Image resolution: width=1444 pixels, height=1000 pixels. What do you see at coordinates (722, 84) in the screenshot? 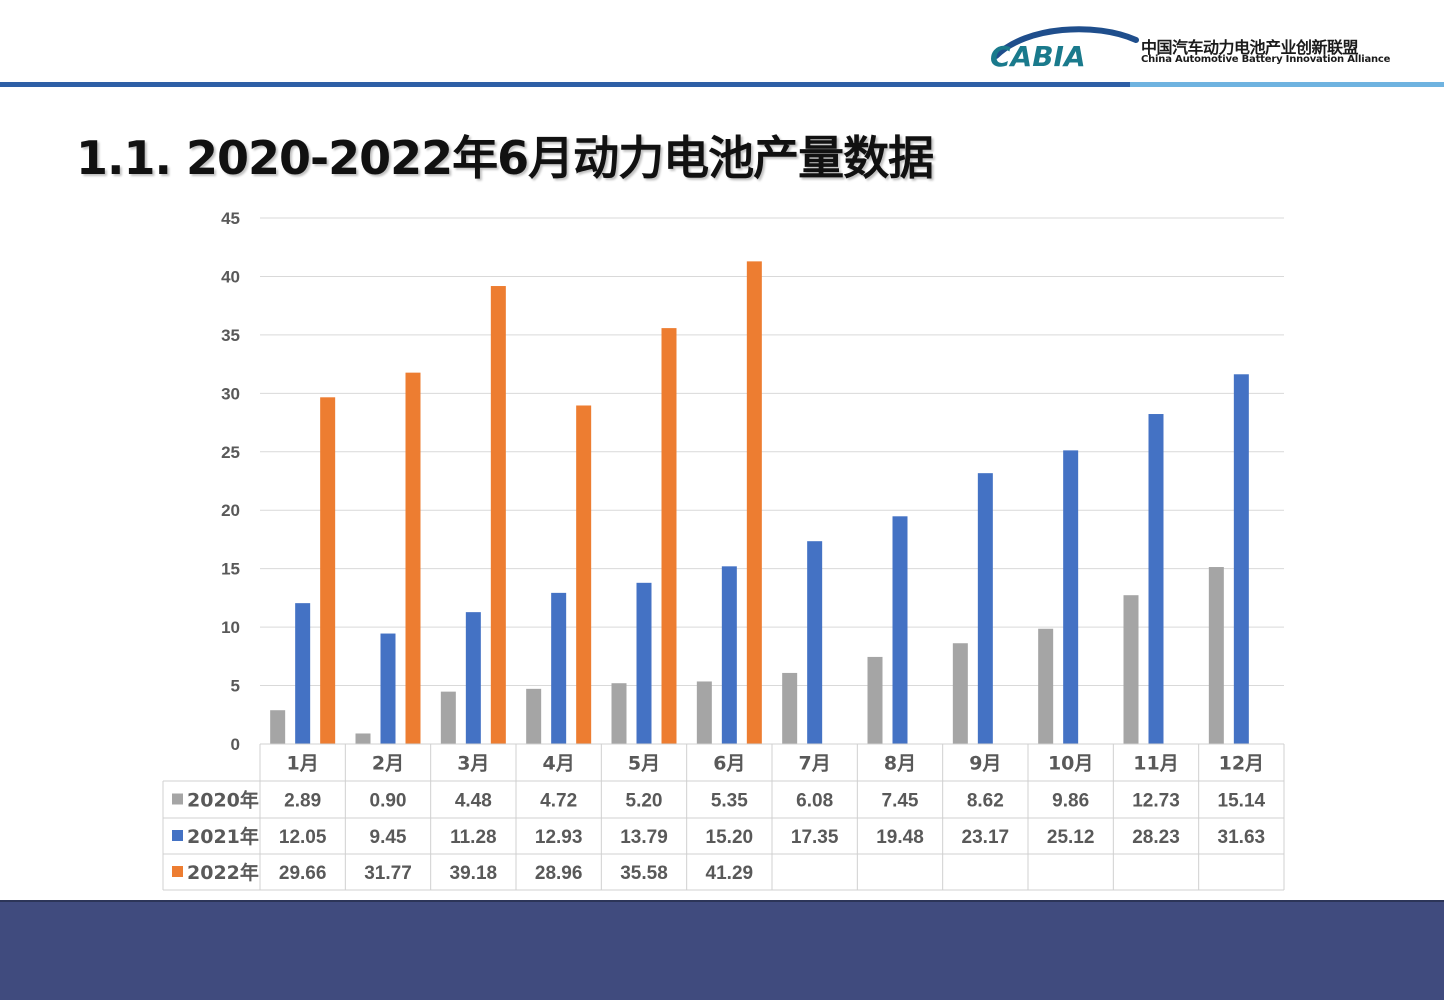
I see `header-rule` at bounding box center [722, 84].